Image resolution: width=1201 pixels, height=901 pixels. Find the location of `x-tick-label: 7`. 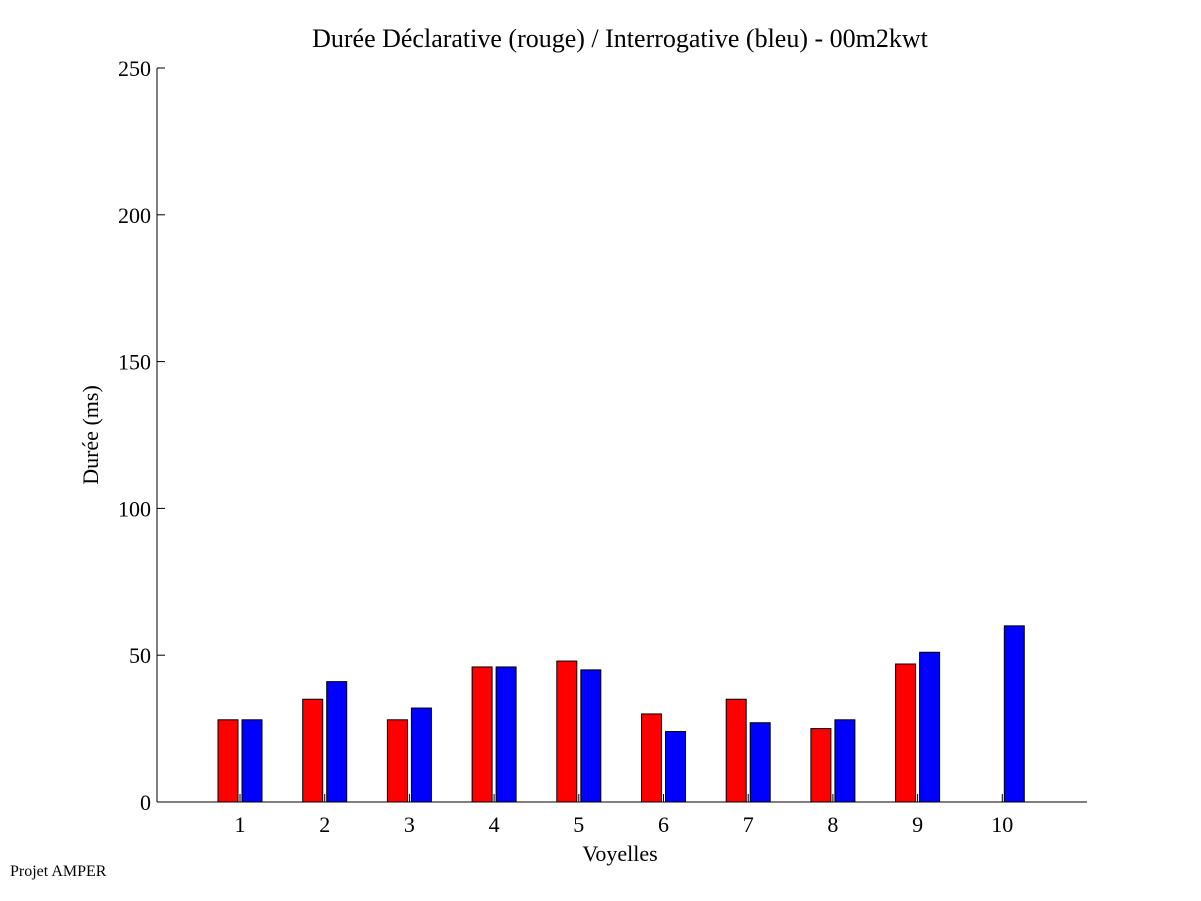

x-tick-label: 7 is located at coordinates (748, 824).